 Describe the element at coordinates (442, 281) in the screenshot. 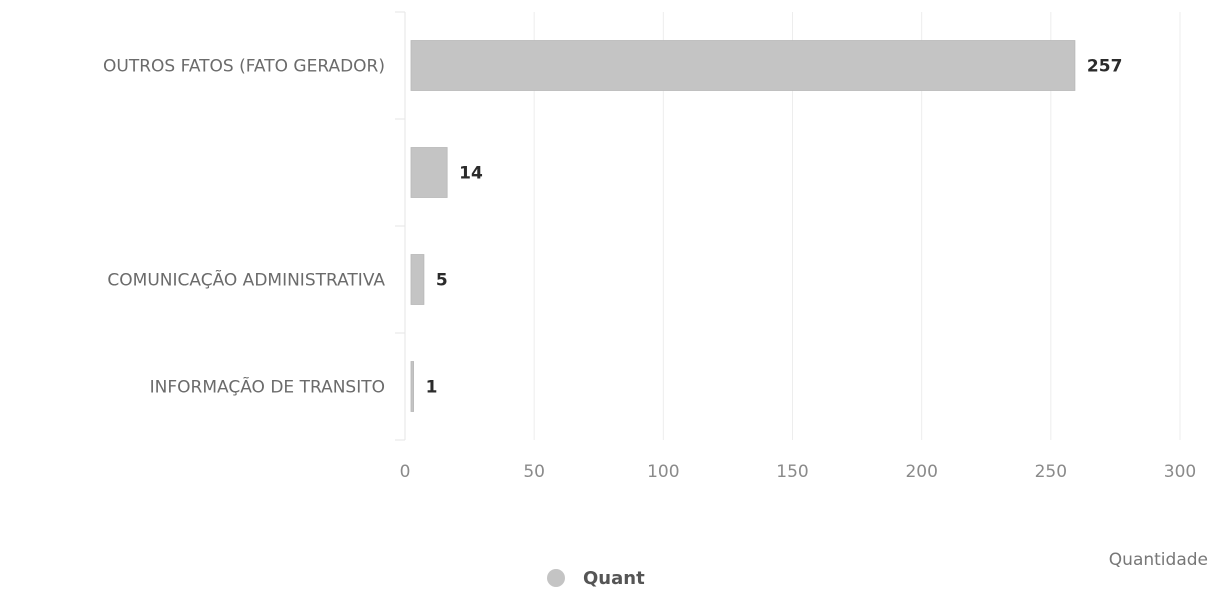

I see `value-label: 5` at that location.